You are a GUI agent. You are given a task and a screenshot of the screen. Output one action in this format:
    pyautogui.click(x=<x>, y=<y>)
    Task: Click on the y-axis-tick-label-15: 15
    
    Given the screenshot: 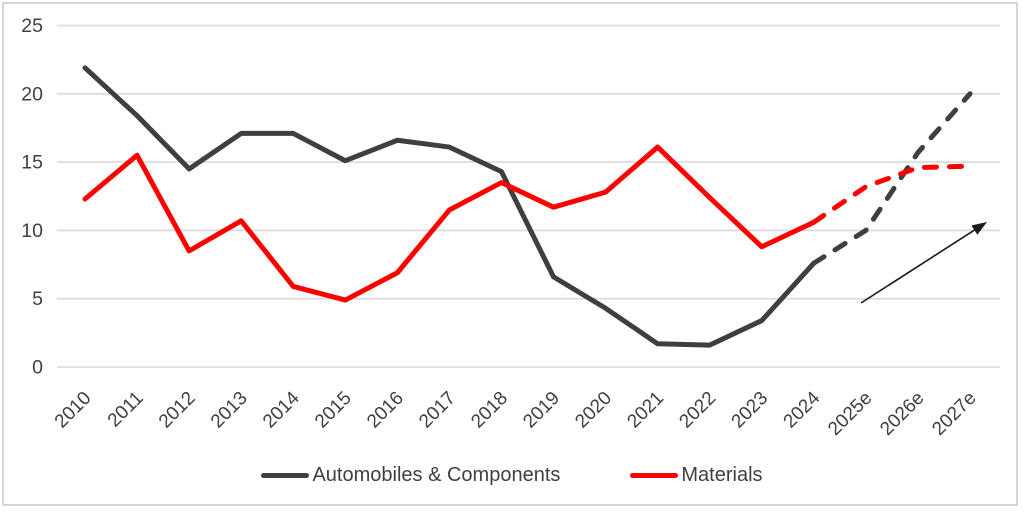 What is the action you would take?
    pyautogui.click(x=32, y=163)
    